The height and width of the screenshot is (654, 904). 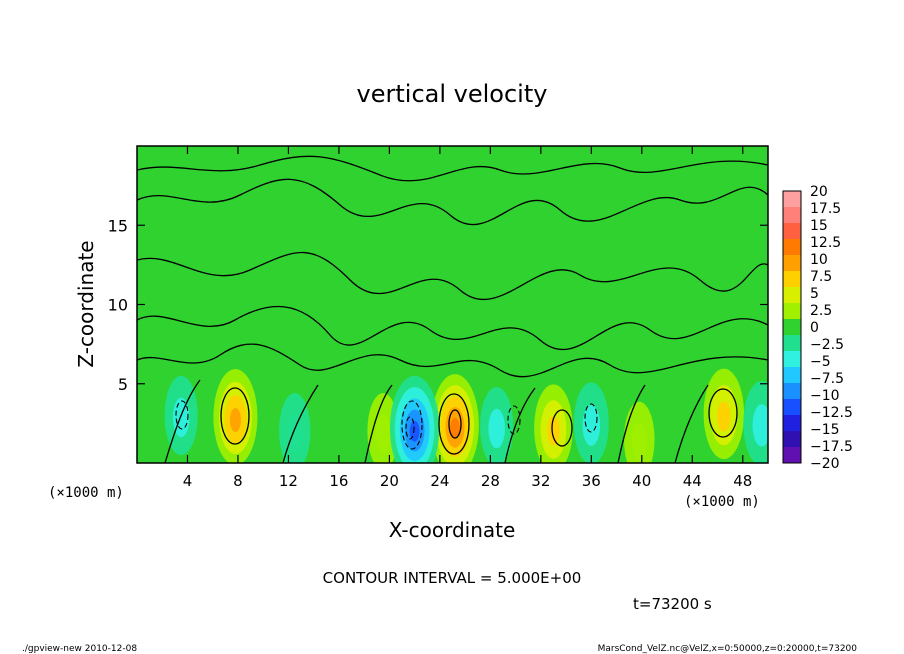 What do you see at coordinates (825, 396) in the screenshot?
I see `colorbar-label: −10` at bounding box center [825, 396].